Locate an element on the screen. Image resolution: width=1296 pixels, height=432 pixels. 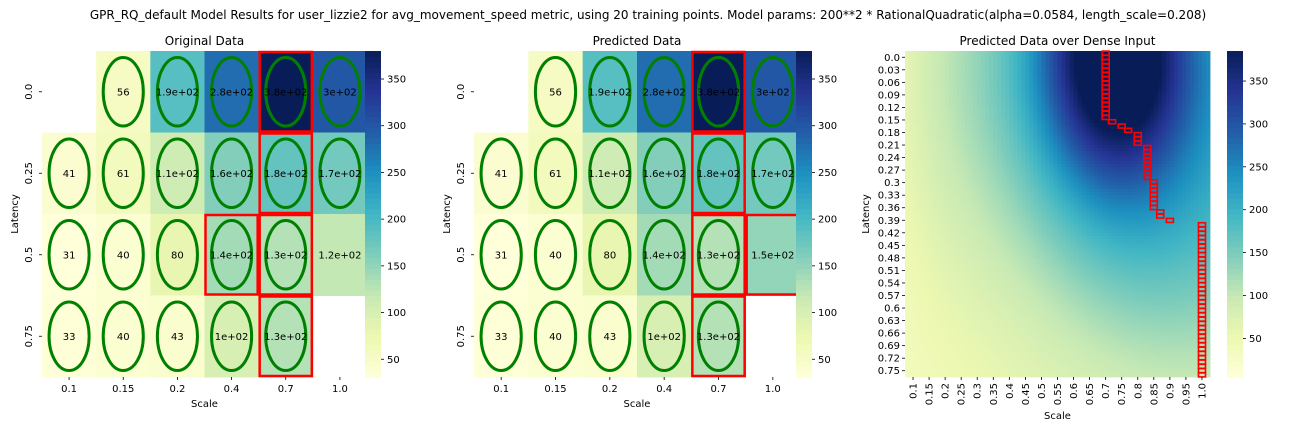
cell-value-label: 1.8e+02 is located at coordinates (718, 174).